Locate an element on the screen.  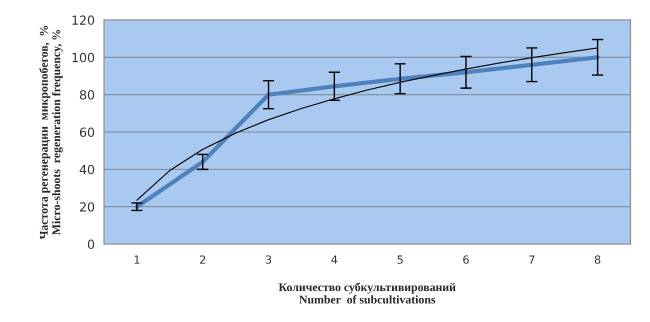
x-tick-label: 1 is located at coordinates (137, 260).